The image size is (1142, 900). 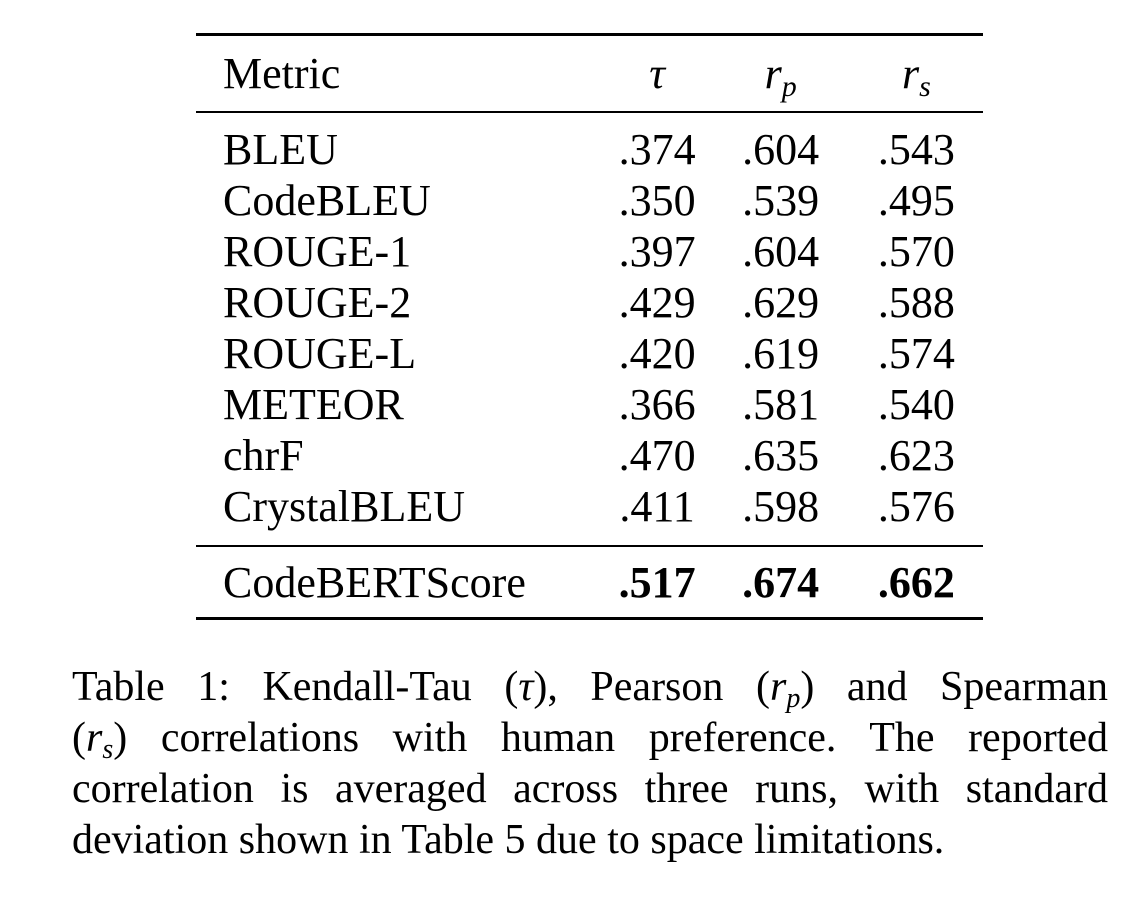 I want to click on rs-value: .495, so click(x=916, y=200).